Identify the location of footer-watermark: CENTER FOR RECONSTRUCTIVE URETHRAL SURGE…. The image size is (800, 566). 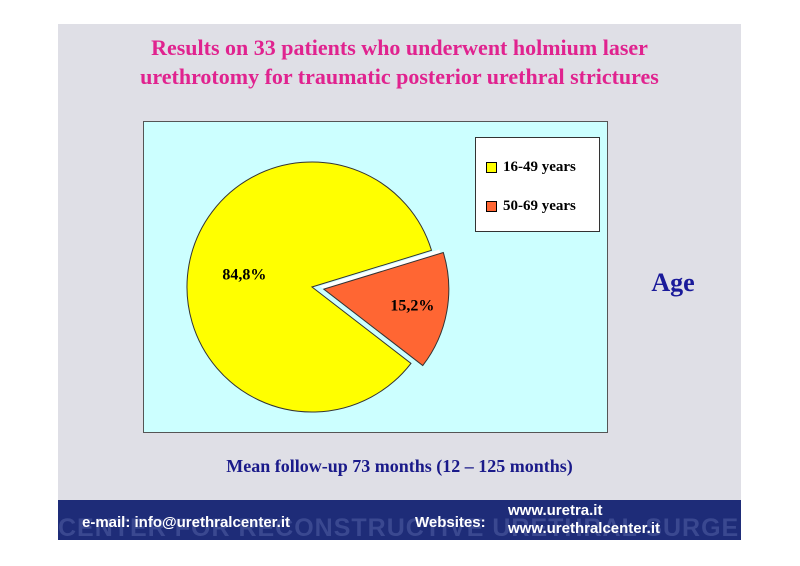
(399, 527).